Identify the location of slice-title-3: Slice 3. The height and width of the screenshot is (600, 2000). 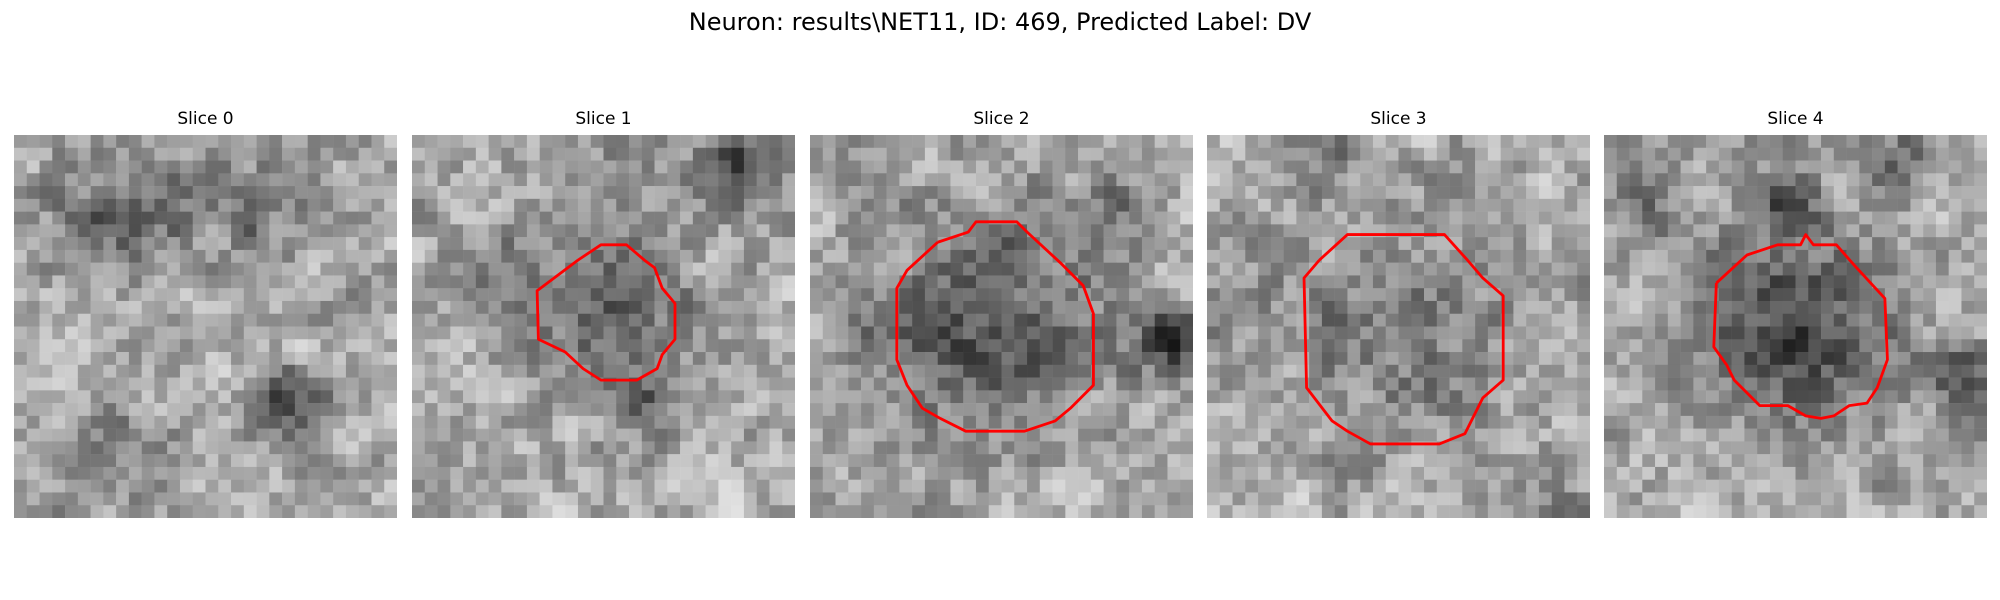
(1398, 119).